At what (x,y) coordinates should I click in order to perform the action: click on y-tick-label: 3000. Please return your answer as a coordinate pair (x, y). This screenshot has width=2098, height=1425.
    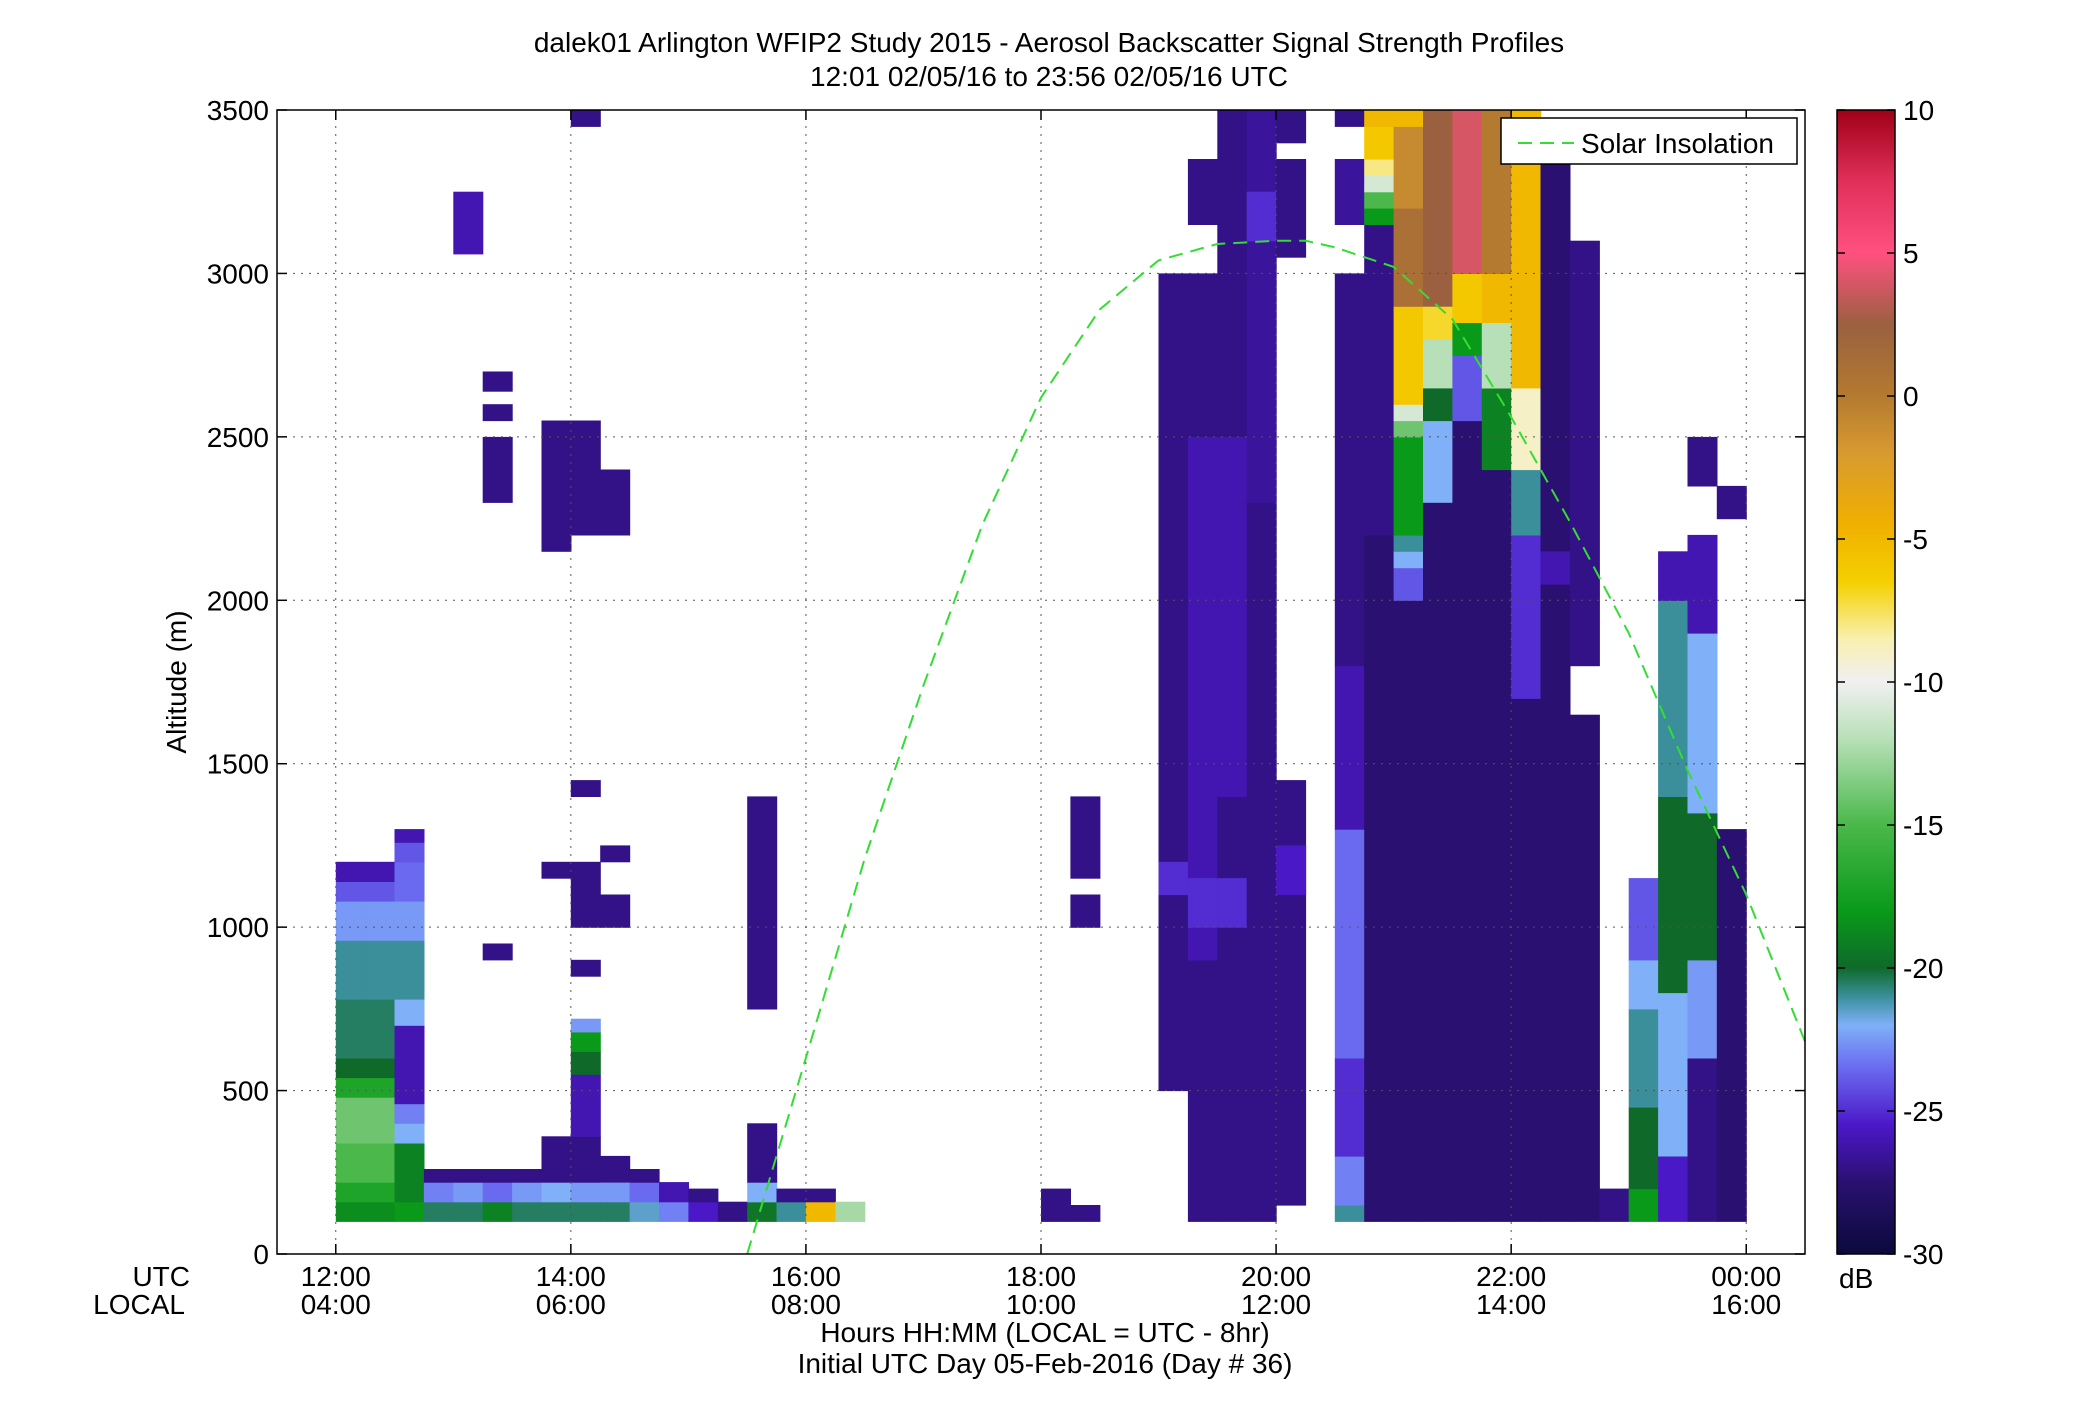
    Looking at the image, I should click on (238, 273).